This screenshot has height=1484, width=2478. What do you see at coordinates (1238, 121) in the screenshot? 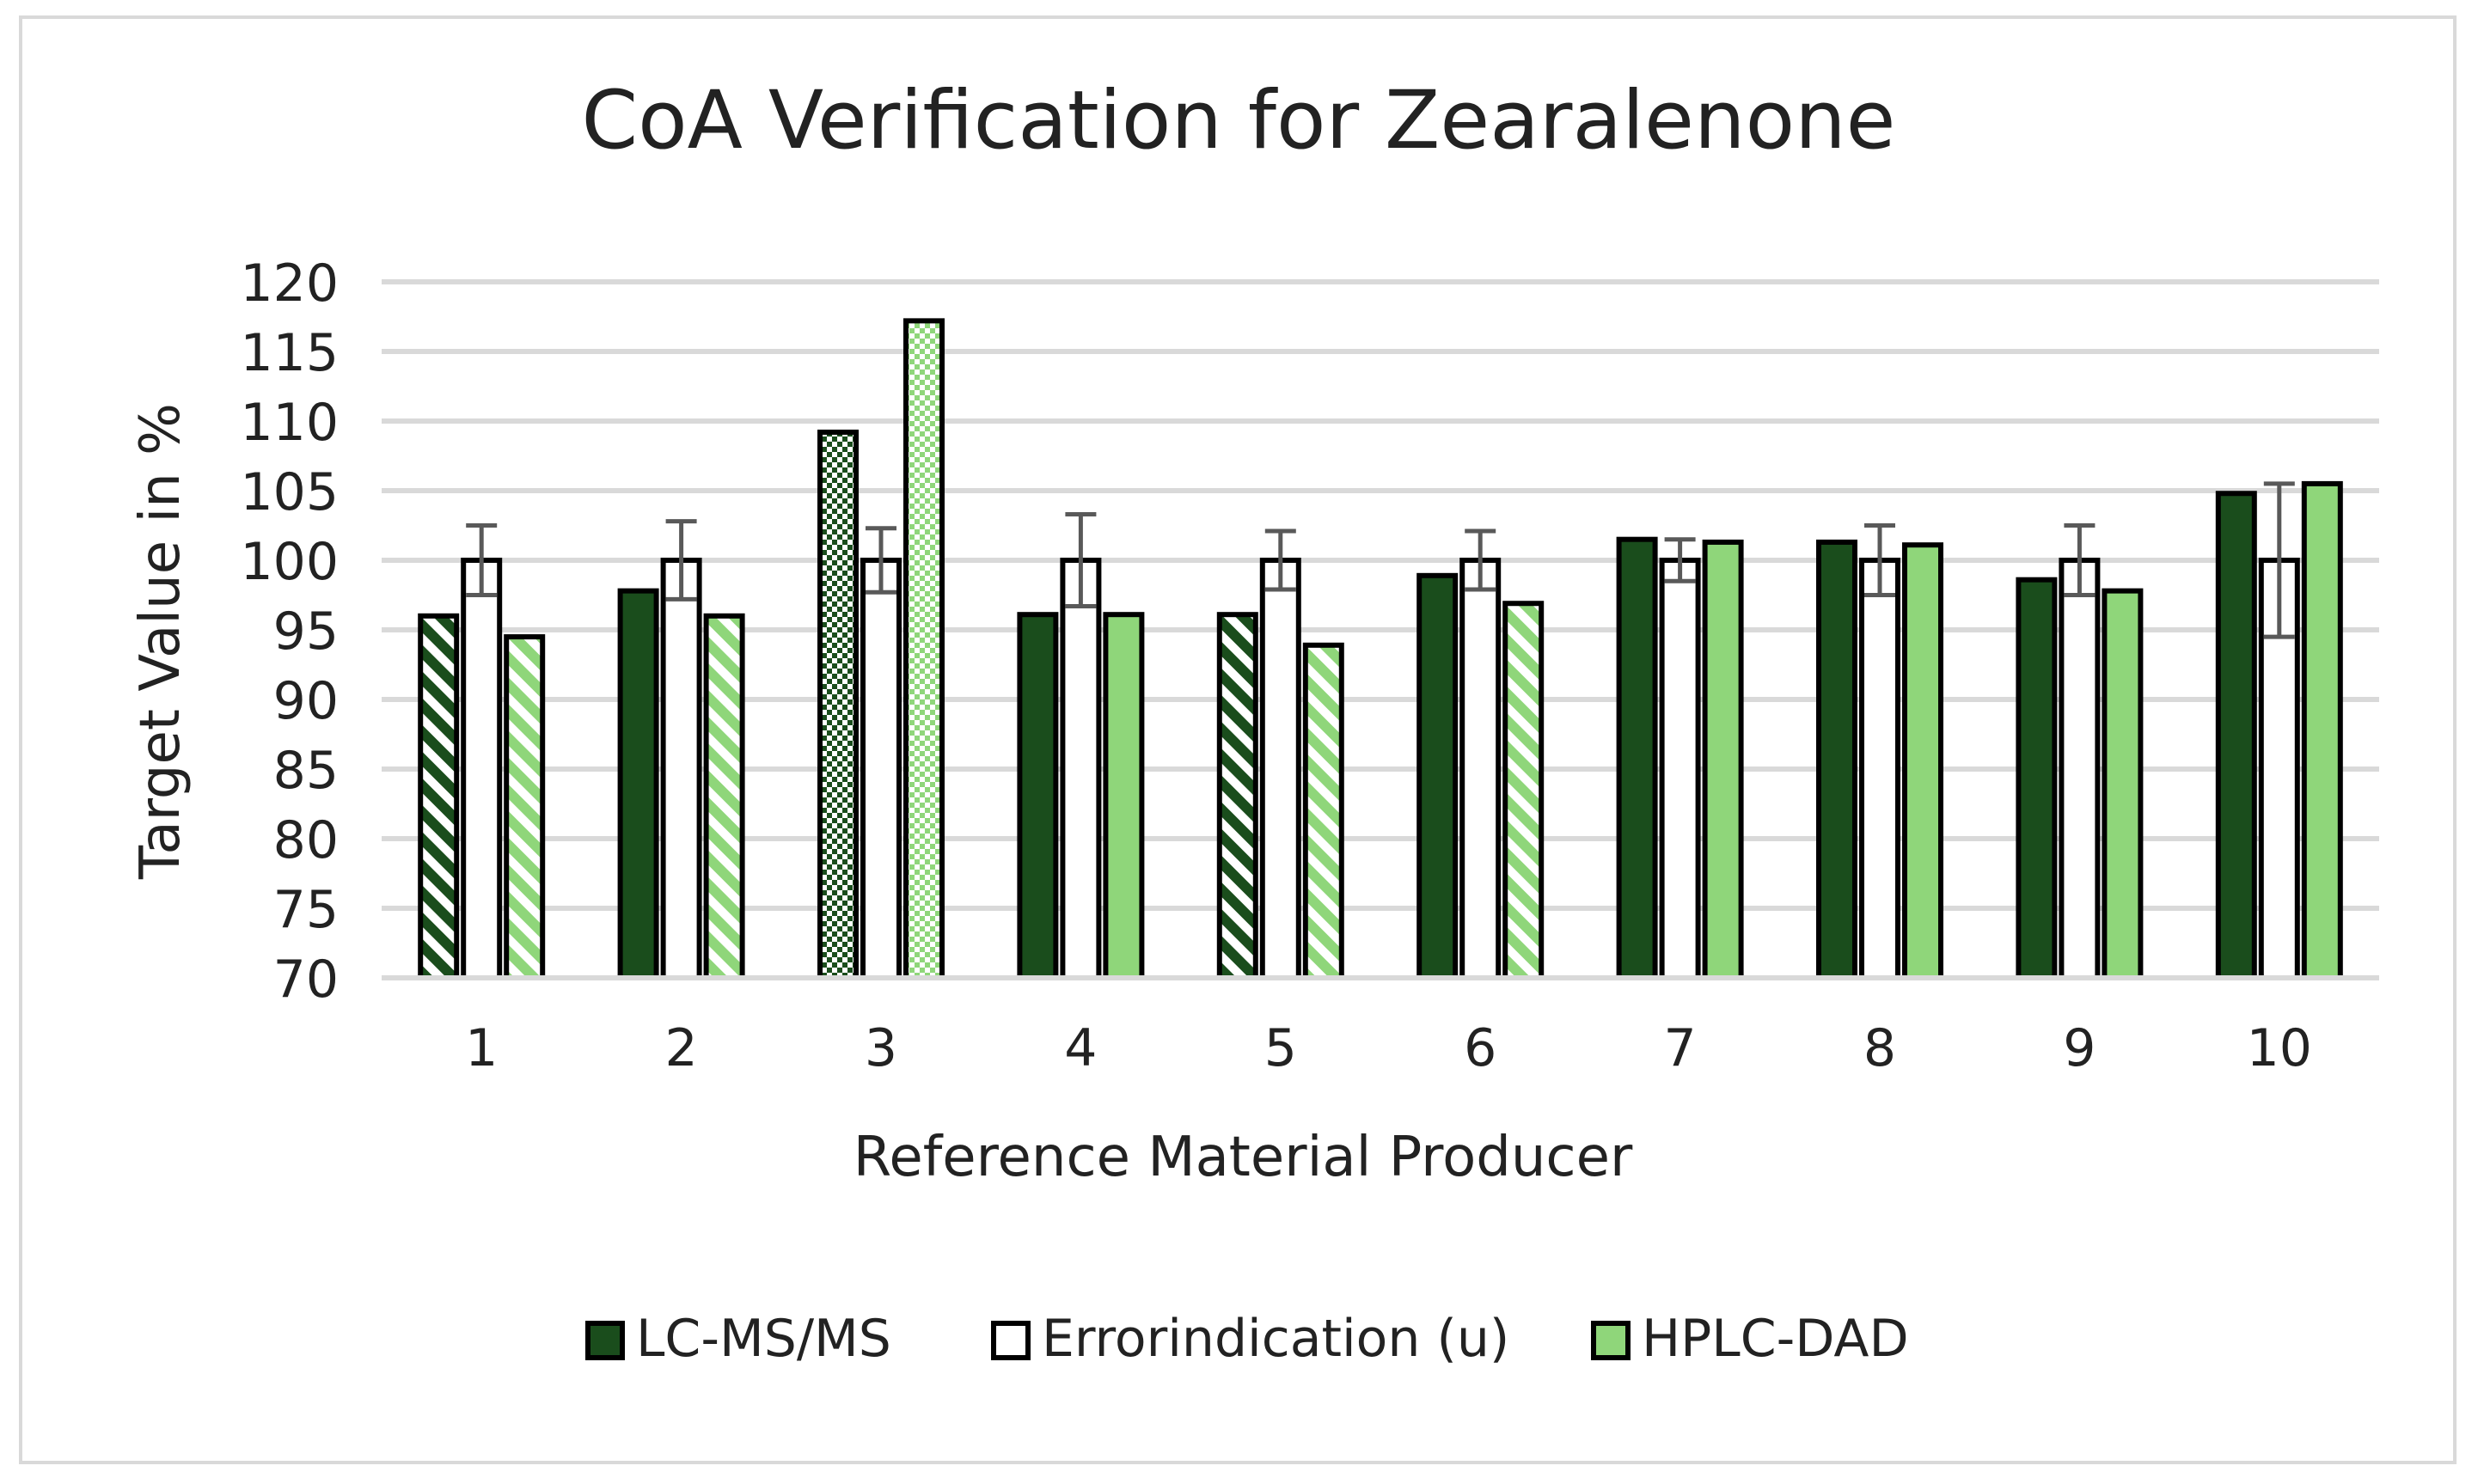
I see `chart-title: CoA Verification for Zearalenone` at bounding box center [1238, 121].